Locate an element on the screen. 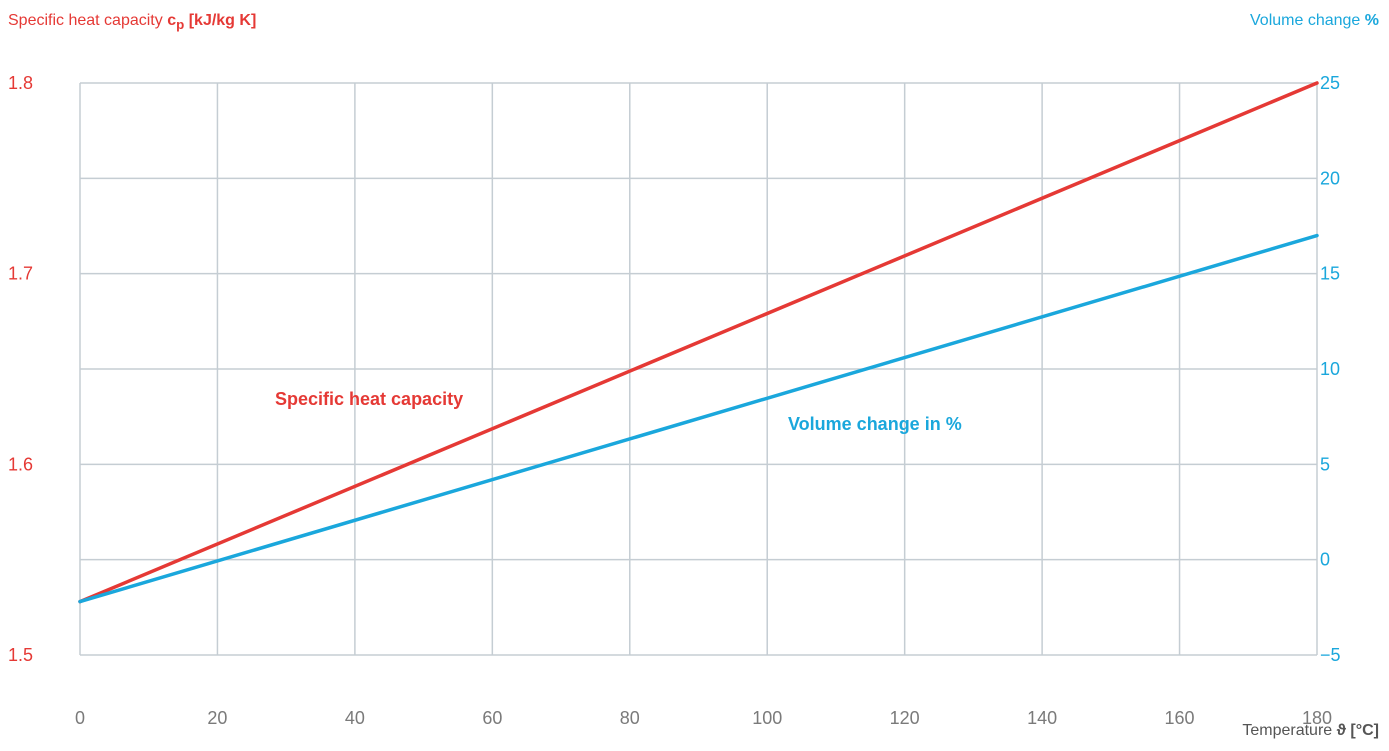 This screenshot has width=1389, height=751. right-axis-title: Volume change % is located at coordinates (1314, 21).